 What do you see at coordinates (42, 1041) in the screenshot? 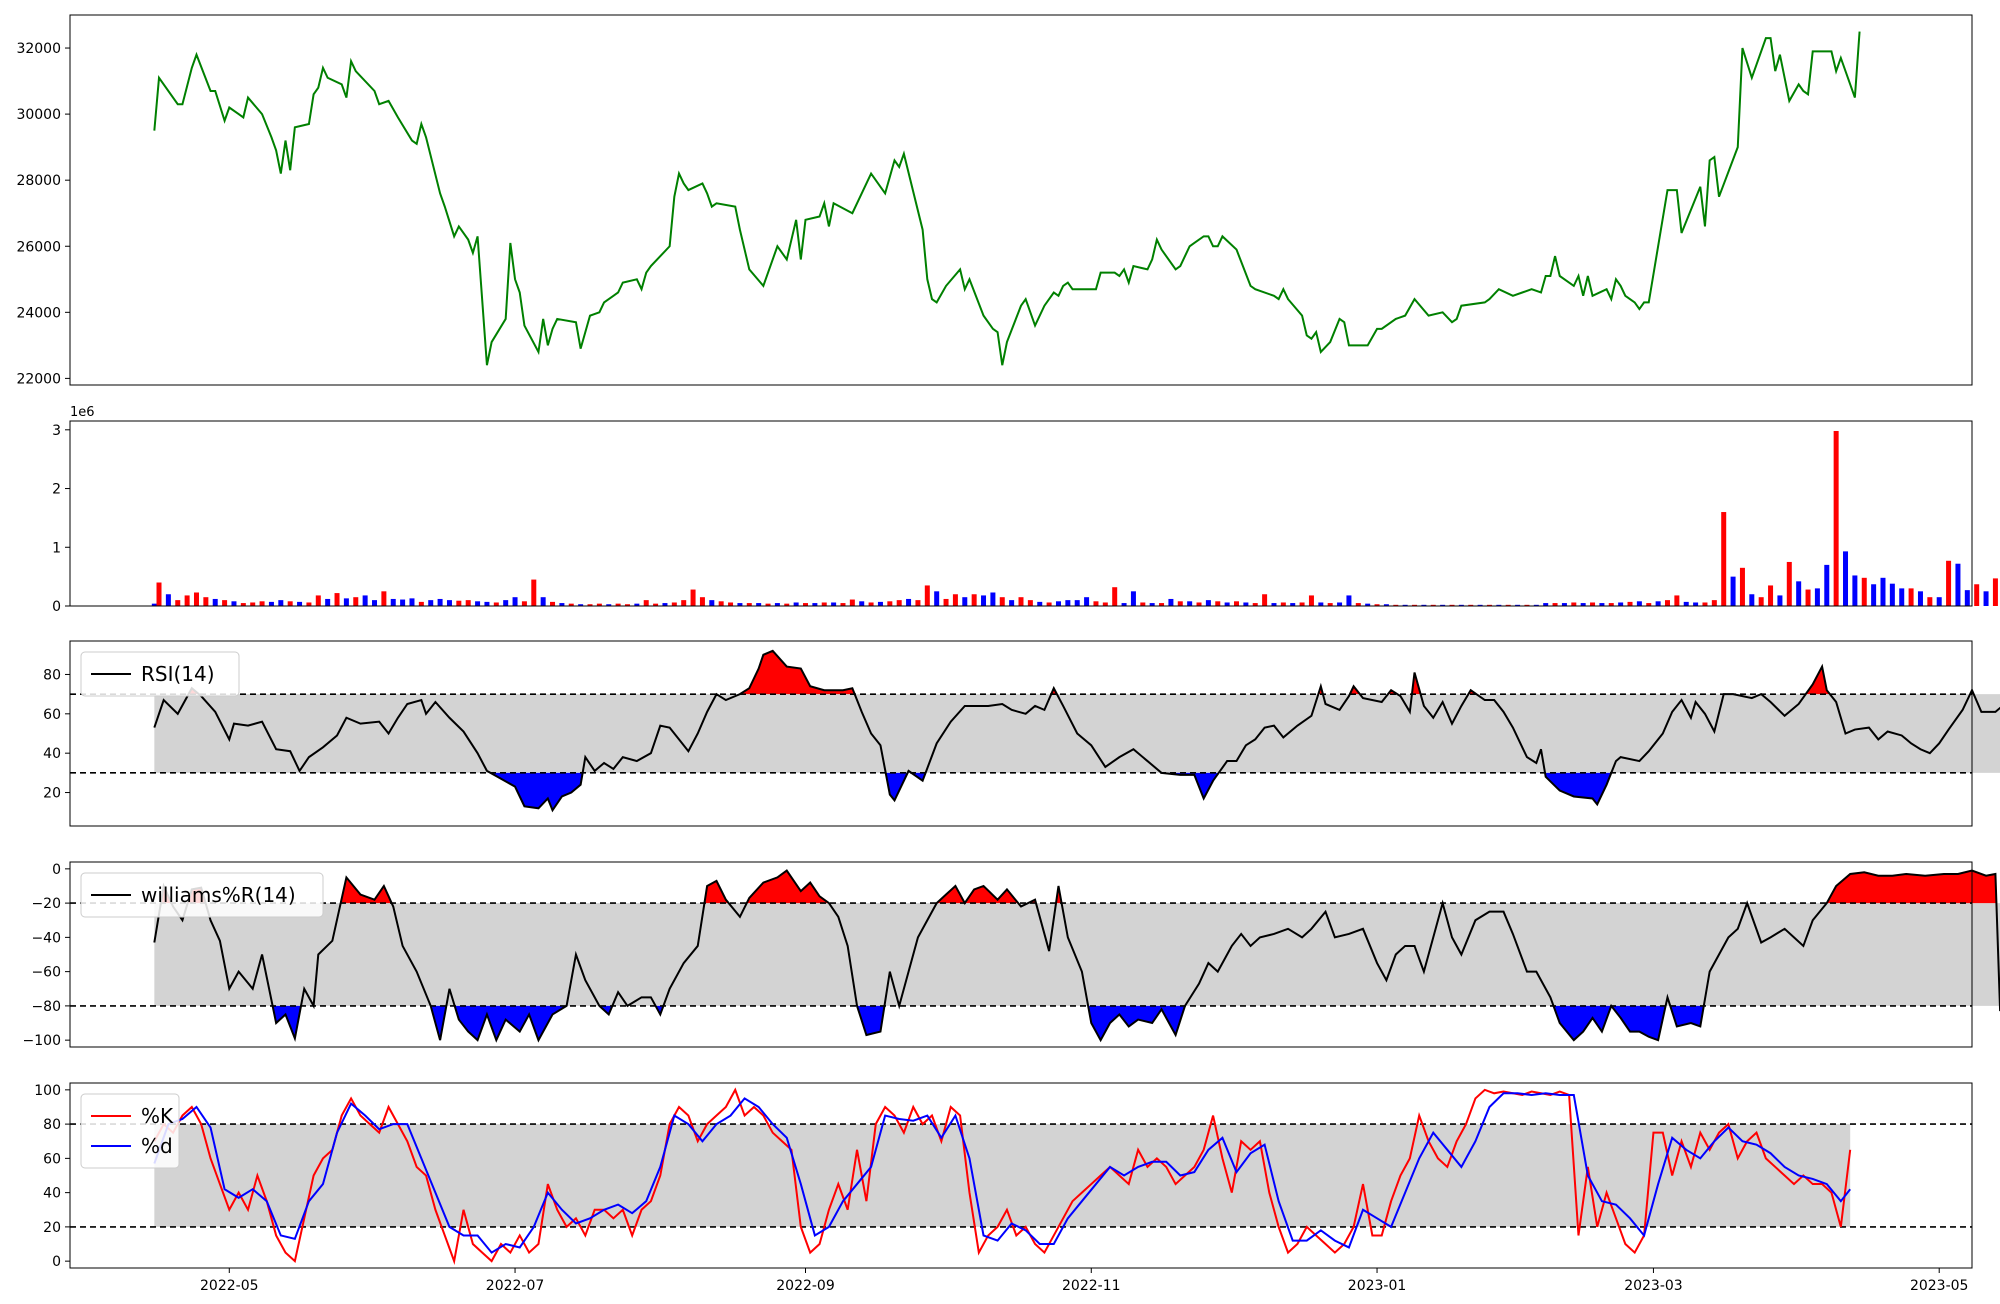
I see `panel-3-ytick-label: −100` at bounding box center [42, 1041].